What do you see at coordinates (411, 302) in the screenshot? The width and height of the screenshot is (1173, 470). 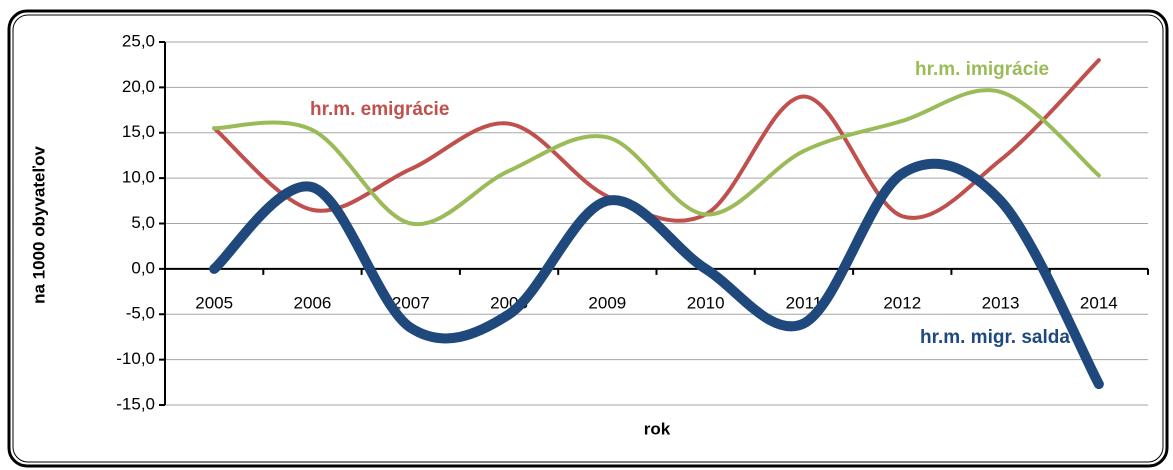 I see `x-tick-label: 2007` at bounding box center [411, 302].